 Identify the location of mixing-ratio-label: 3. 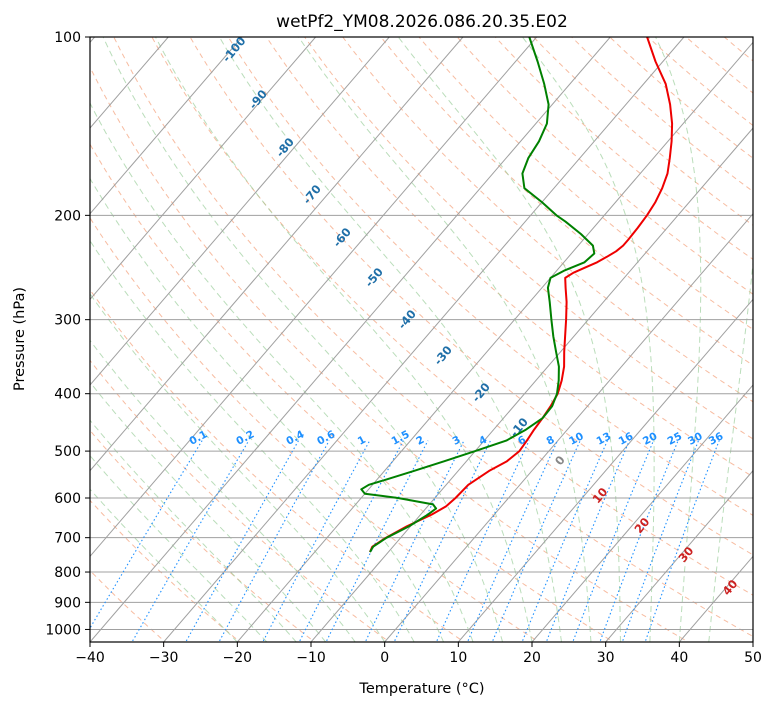
(456, 441).